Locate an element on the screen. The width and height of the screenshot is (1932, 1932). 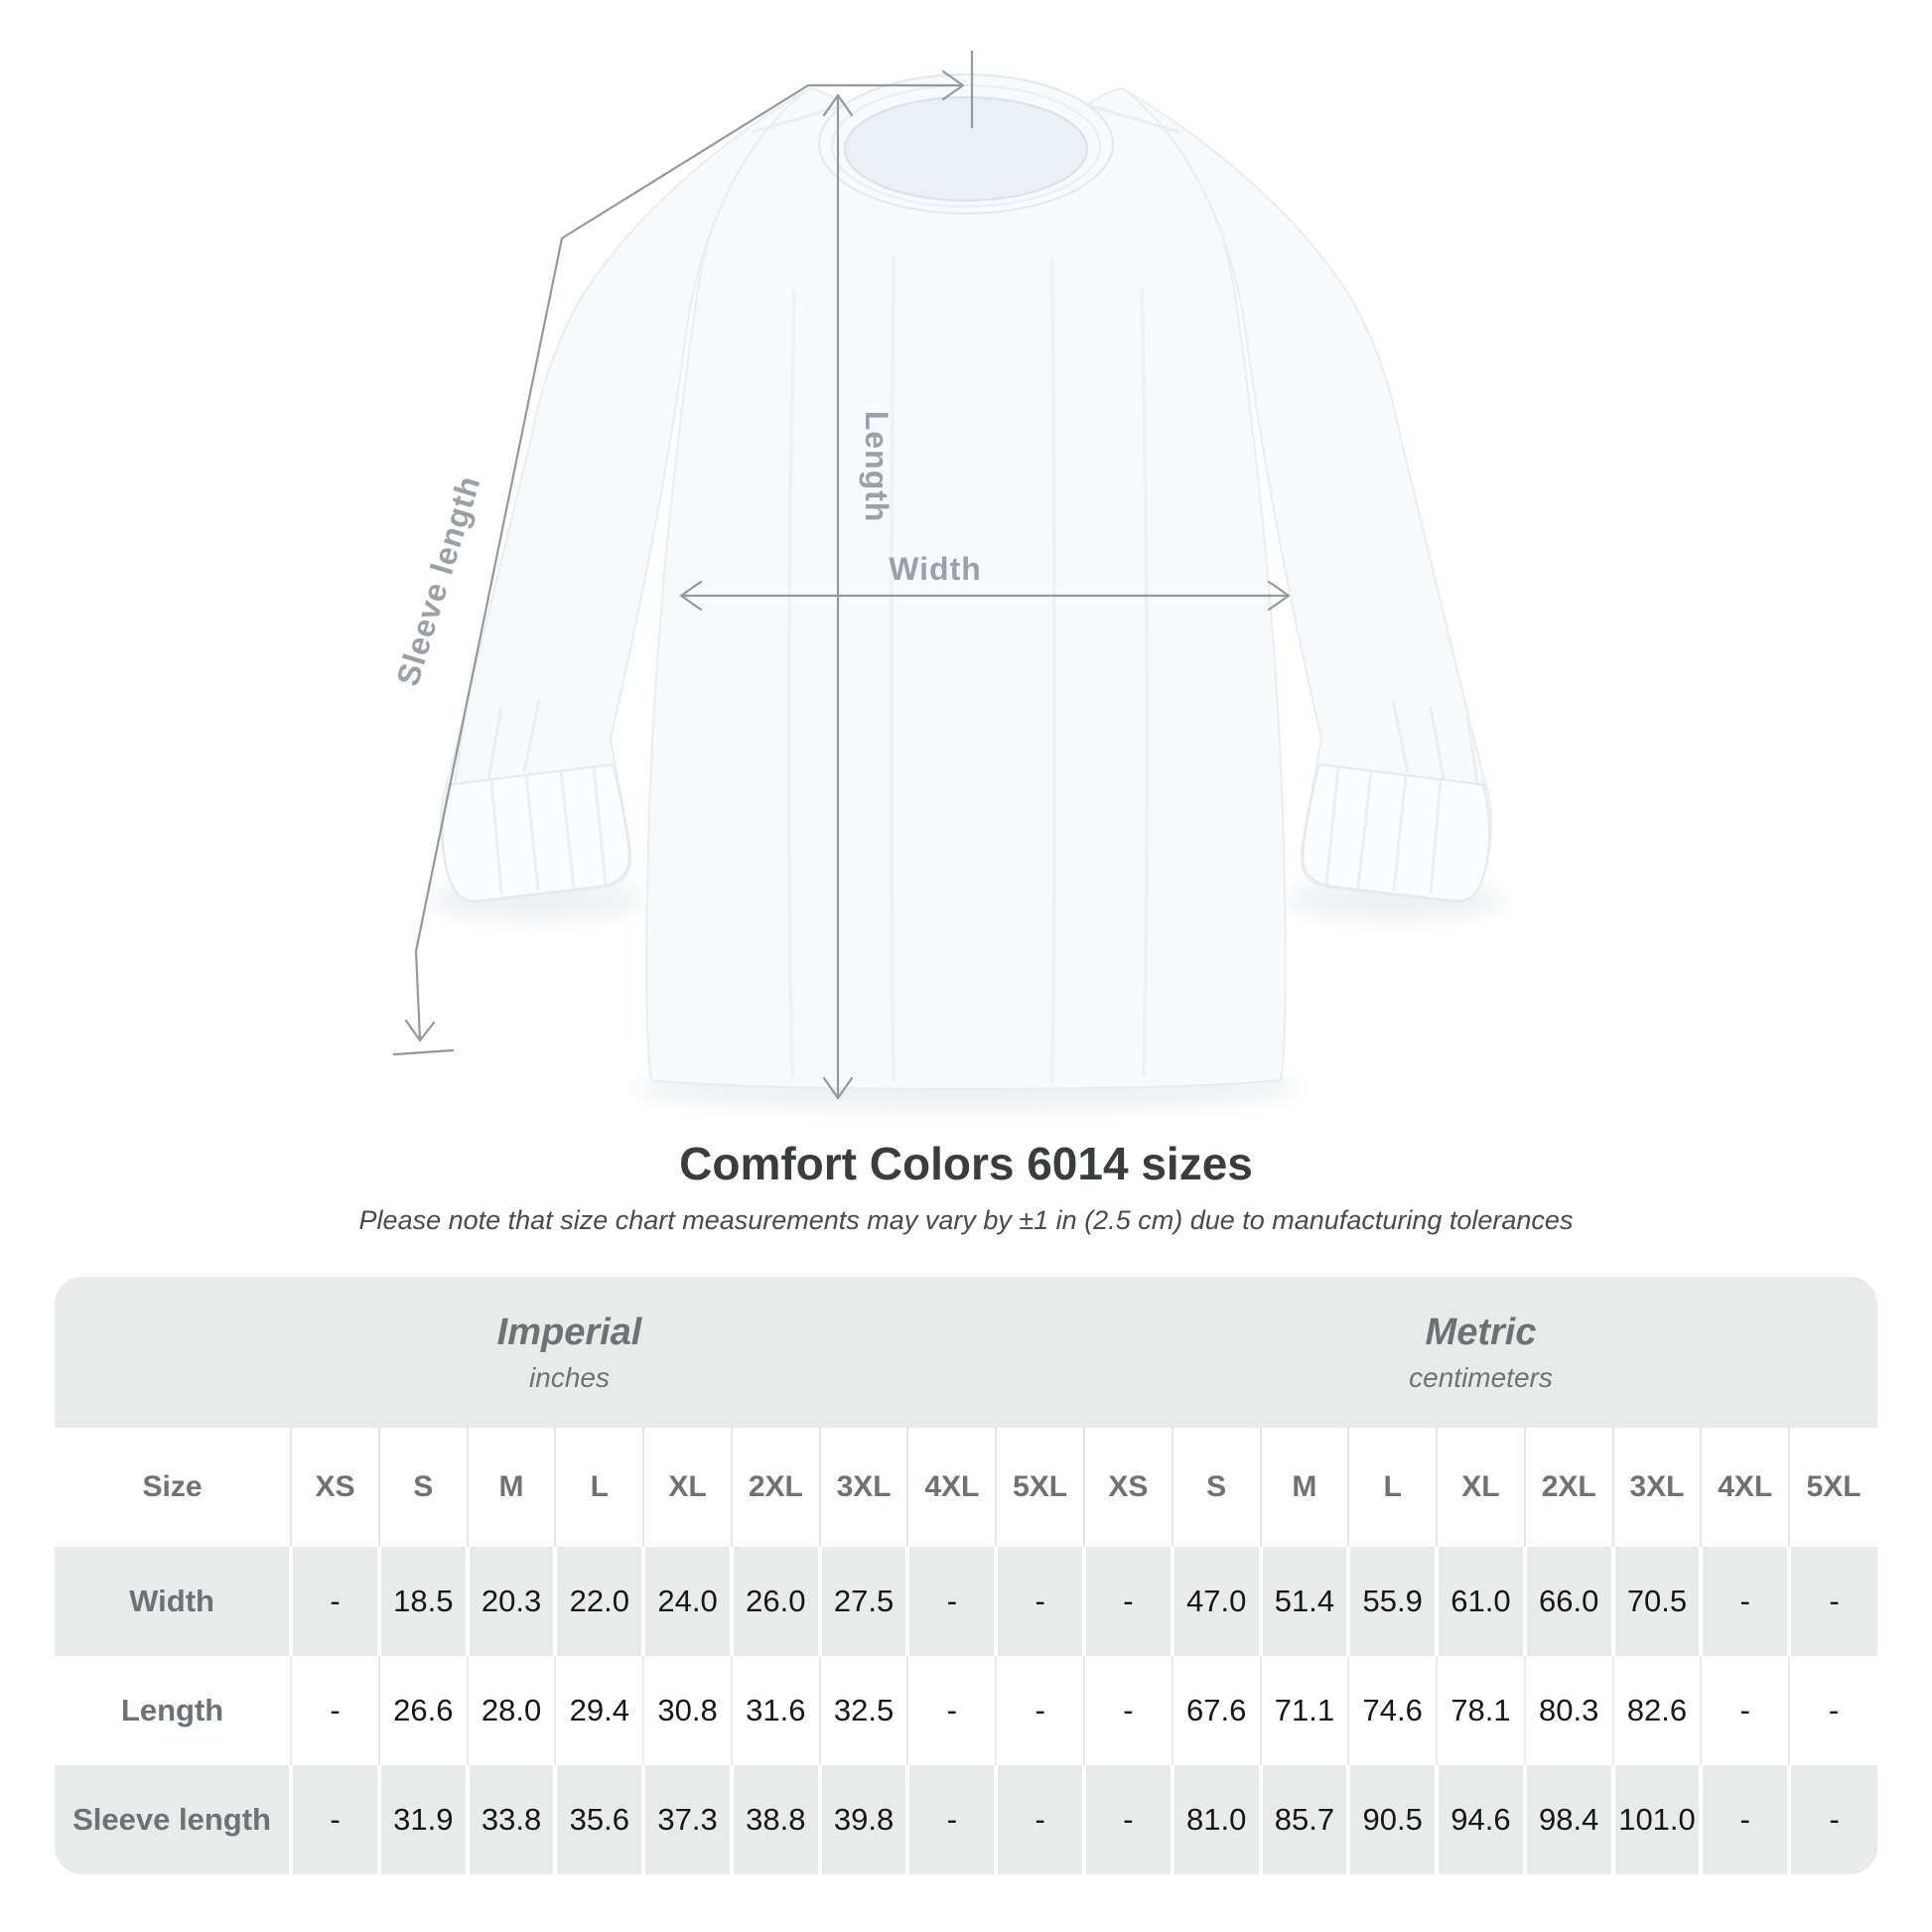
unit-header-row: Imperial inches Metric centimeters is located at coordinates (966, 1353).